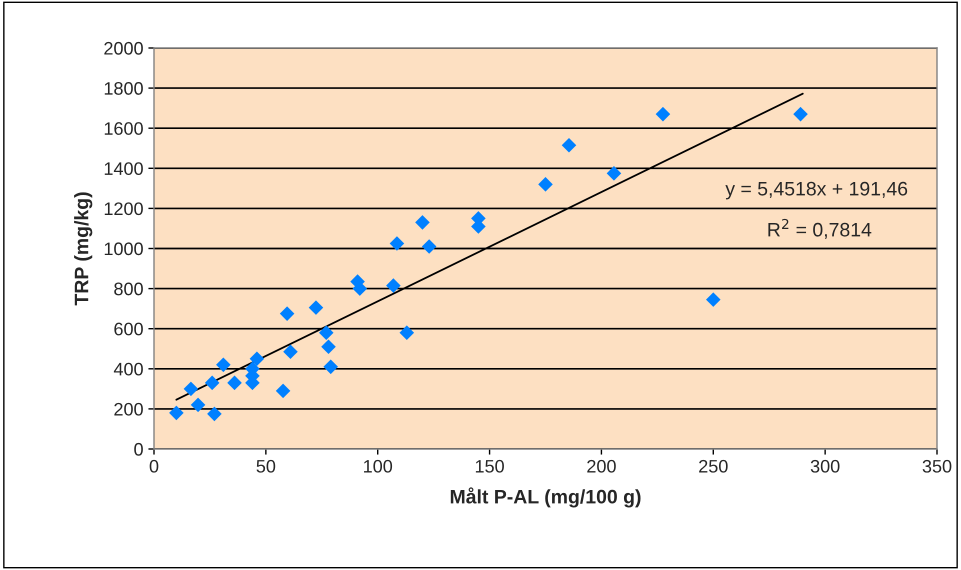 The width and height of the screenshot is (961, 570). I want to click on x-tick-label: 150, so click(490, 466).